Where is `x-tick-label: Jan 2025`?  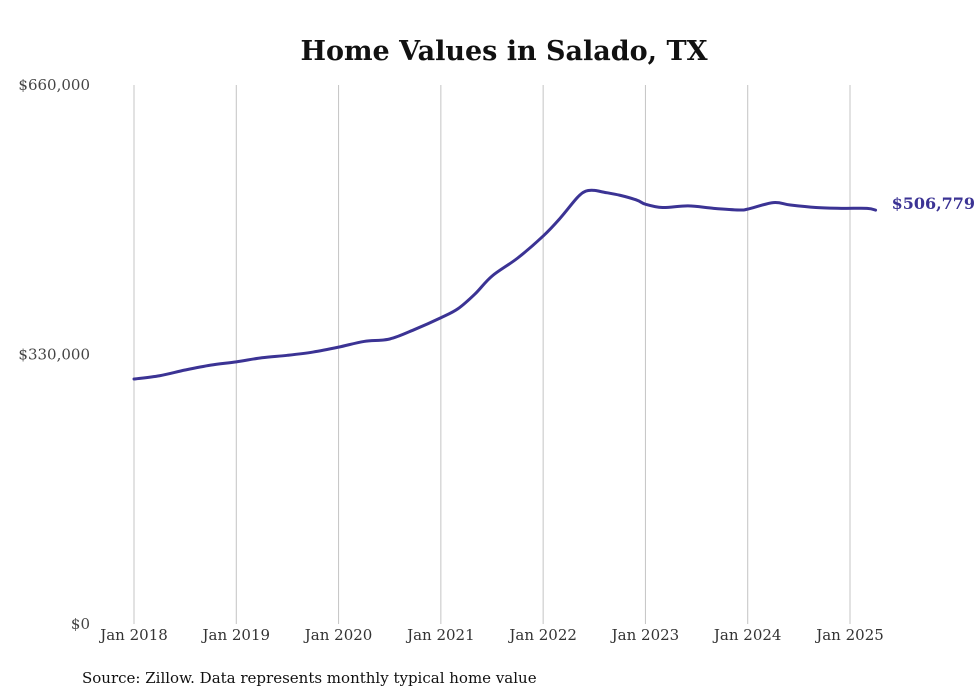 x-tick-label: Jan 2025 is located at coordinates (849, 635).